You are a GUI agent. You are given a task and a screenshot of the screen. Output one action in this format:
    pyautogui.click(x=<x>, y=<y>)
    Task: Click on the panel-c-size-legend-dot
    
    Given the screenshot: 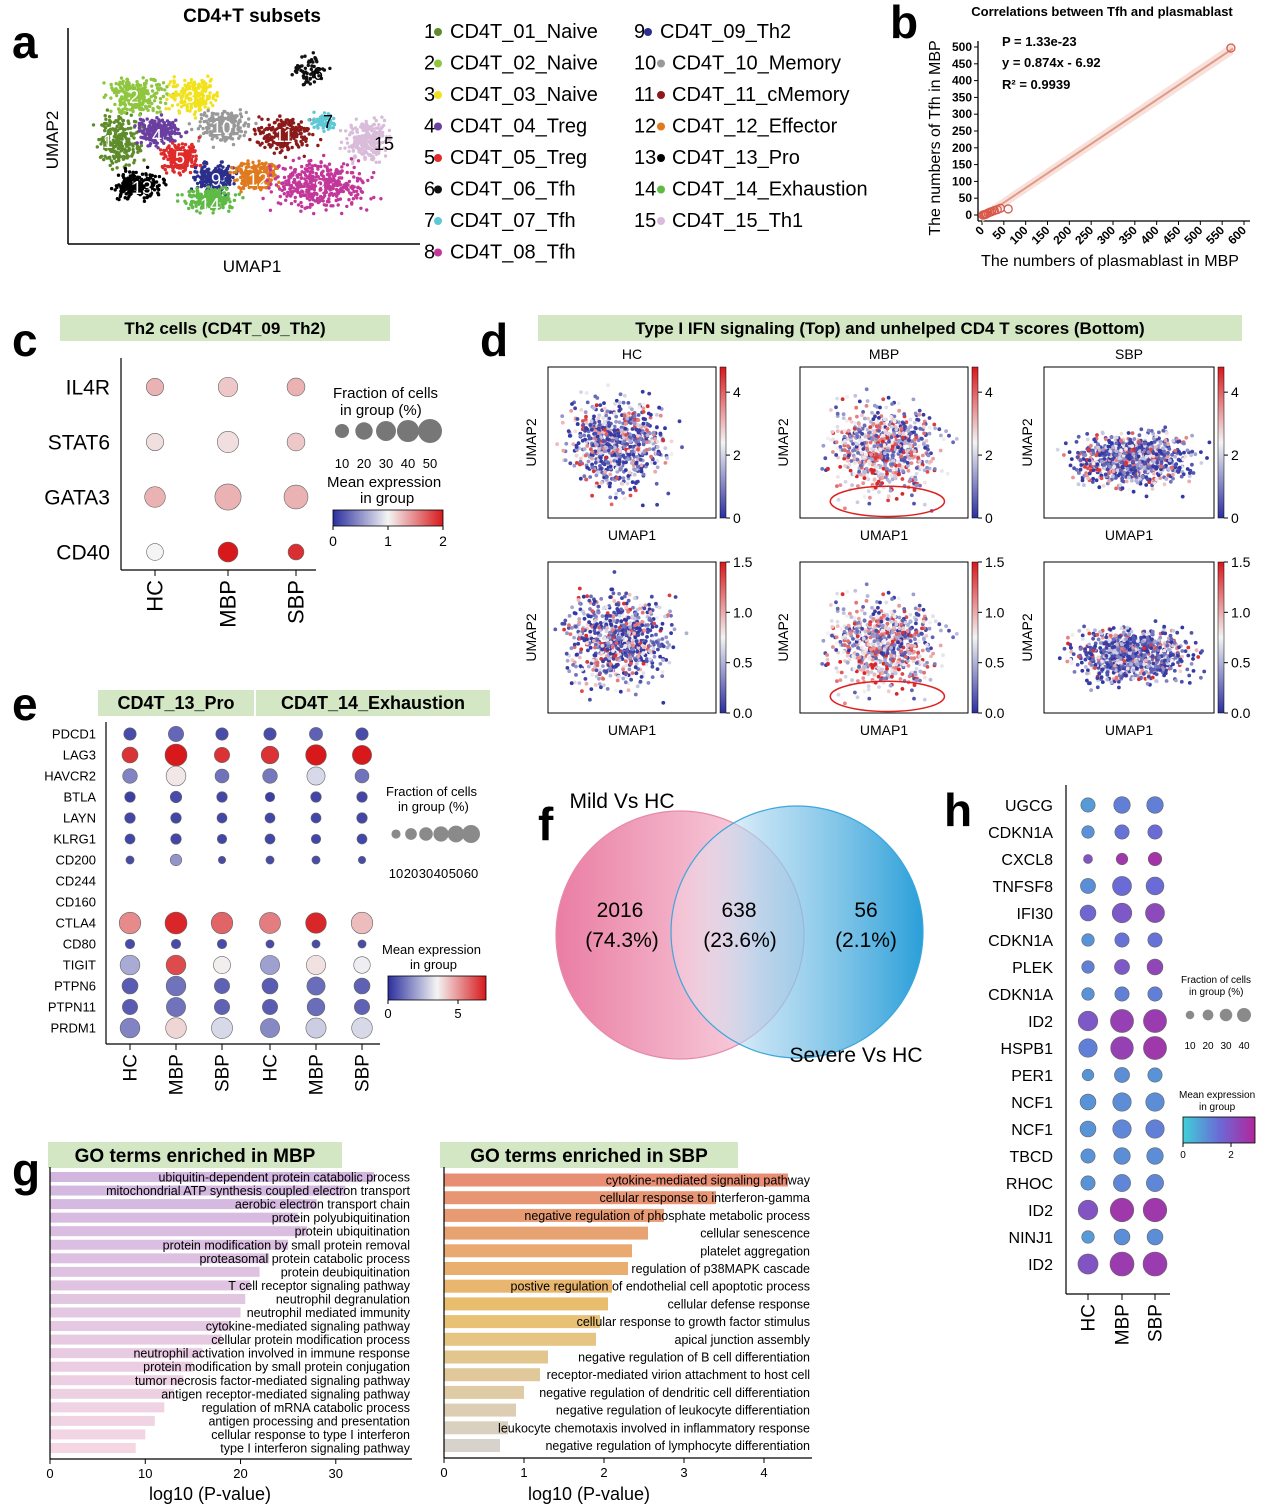 What is the action you would take?
    pyautogui.click(x=342, y=431)
    